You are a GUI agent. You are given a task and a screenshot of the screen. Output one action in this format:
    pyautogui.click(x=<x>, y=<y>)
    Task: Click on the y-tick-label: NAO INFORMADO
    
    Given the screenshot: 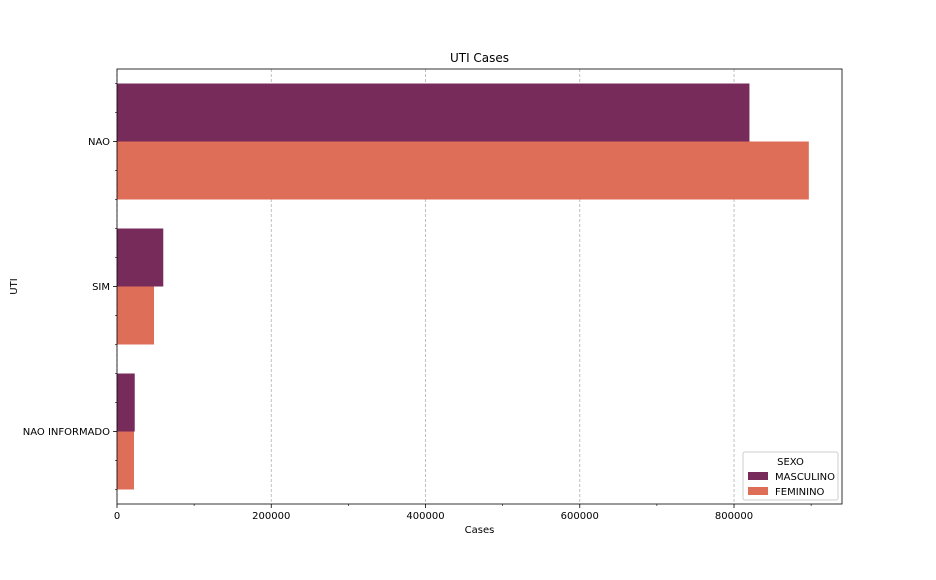 What is the action you would take?
    pyautogui.click(x=66, y=432)
    